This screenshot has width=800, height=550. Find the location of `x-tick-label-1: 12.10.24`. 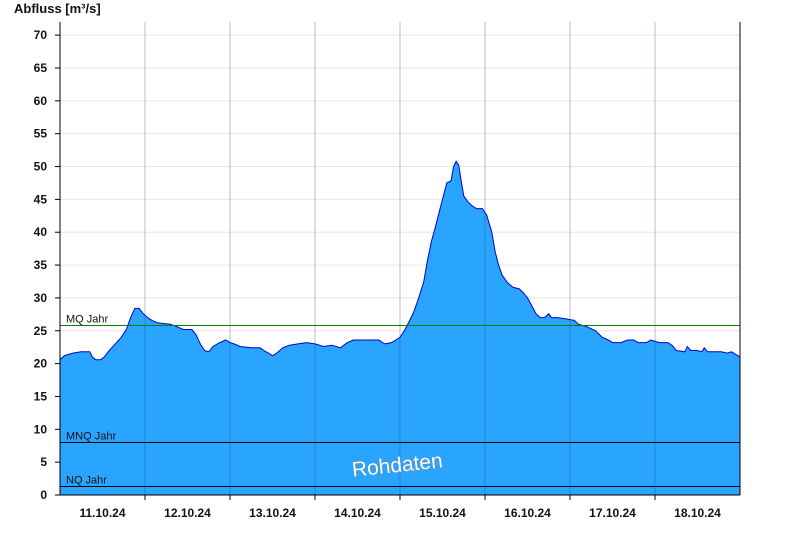

x-tick-label-1: 12.10.24 is located at coordinates (187, 513).